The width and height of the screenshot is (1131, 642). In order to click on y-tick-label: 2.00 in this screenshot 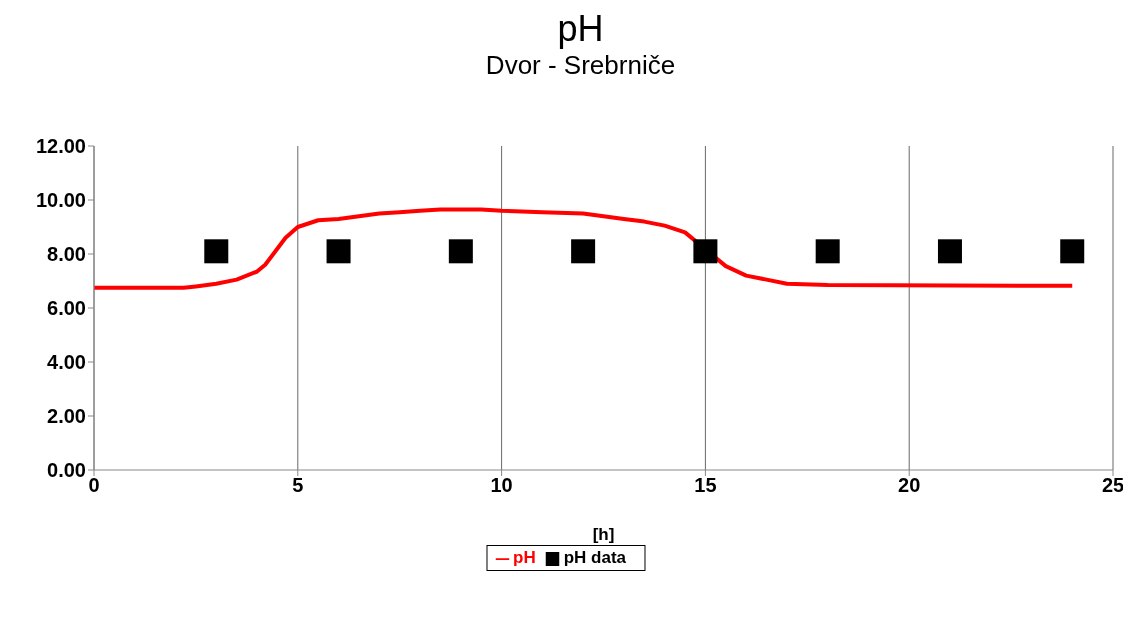, I will do `click(66, 416)`.